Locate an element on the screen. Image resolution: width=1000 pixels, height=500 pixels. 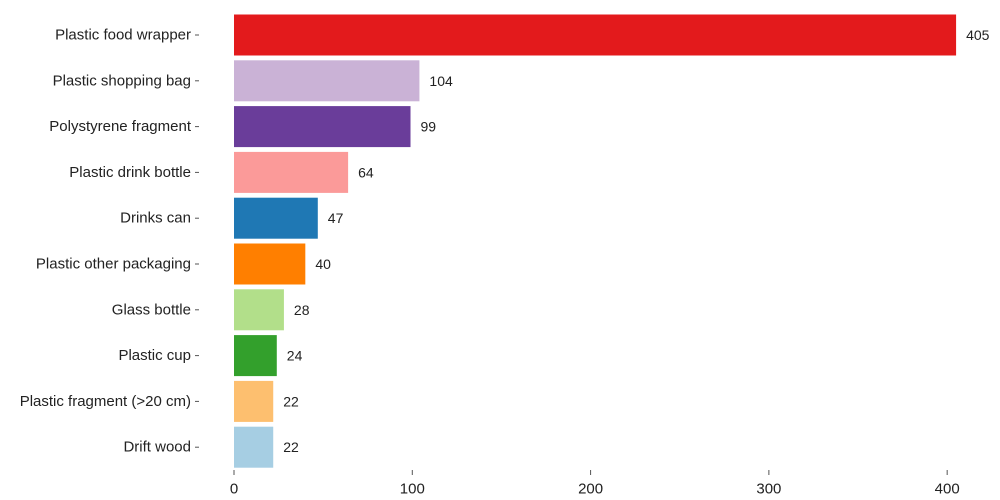
x-tick-label-200: 200 is located at coordinates (590, 489).